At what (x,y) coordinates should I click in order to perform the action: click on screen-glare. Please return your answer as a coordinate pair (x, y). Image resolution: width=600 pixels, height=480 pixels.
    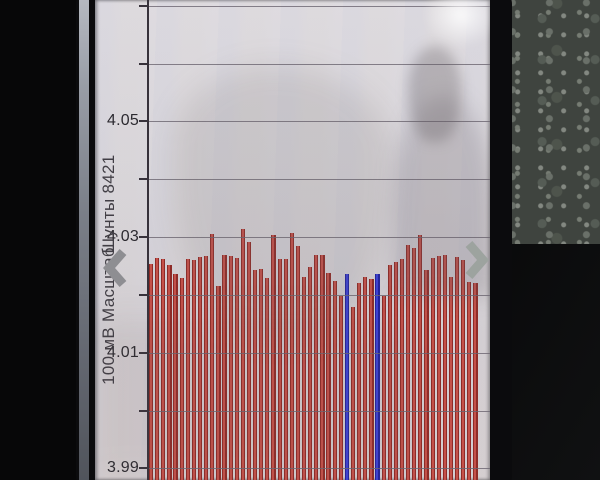
    Looking at the image, I should click on (456, 24).